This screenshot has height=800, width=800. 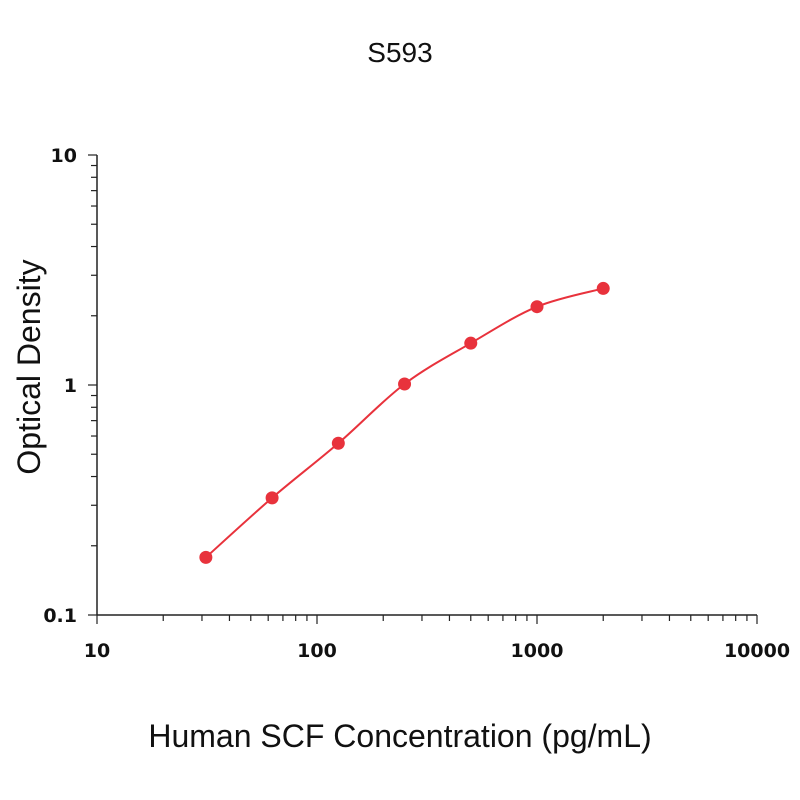 What do you see at coordinates (399, 52) in the screenshot?
I see `chart-title: S593` at bounding box center [399, 52].